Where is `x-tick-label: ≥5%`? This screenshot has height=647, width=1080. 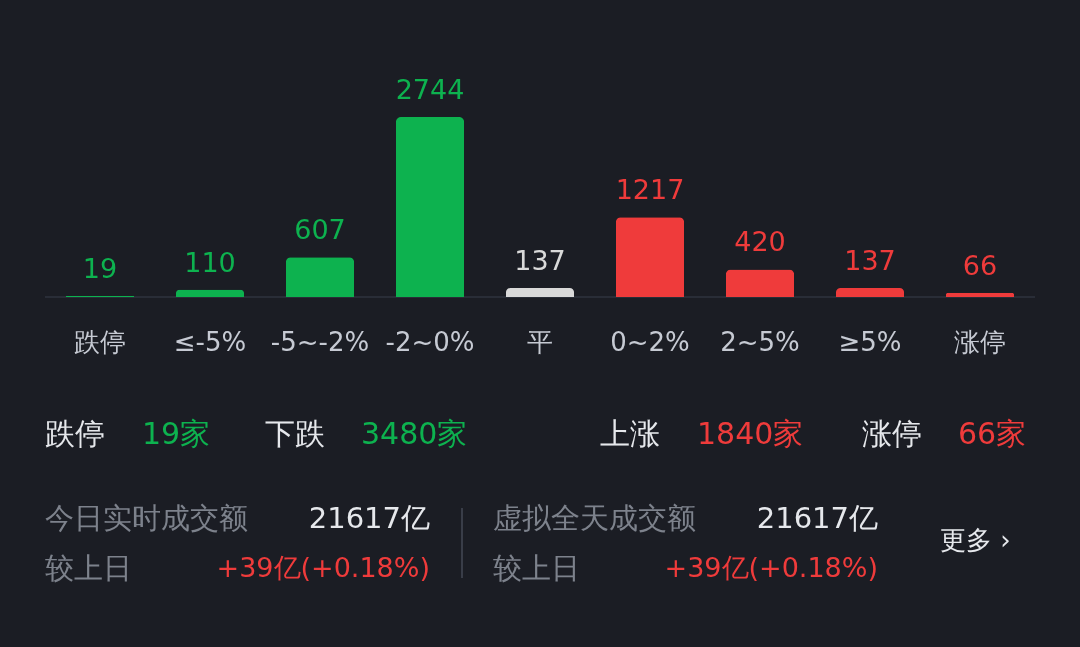 x-tick-label: ≥5% is located at coordinates (870, 342).